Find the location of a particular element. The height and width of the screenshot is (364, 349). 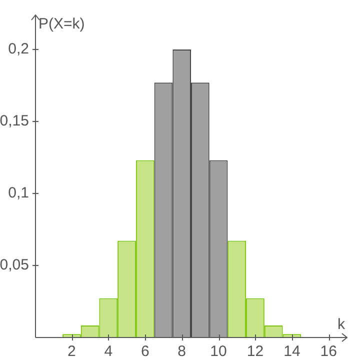

x-tick-label: 2 is located at coordinates (72, 351).